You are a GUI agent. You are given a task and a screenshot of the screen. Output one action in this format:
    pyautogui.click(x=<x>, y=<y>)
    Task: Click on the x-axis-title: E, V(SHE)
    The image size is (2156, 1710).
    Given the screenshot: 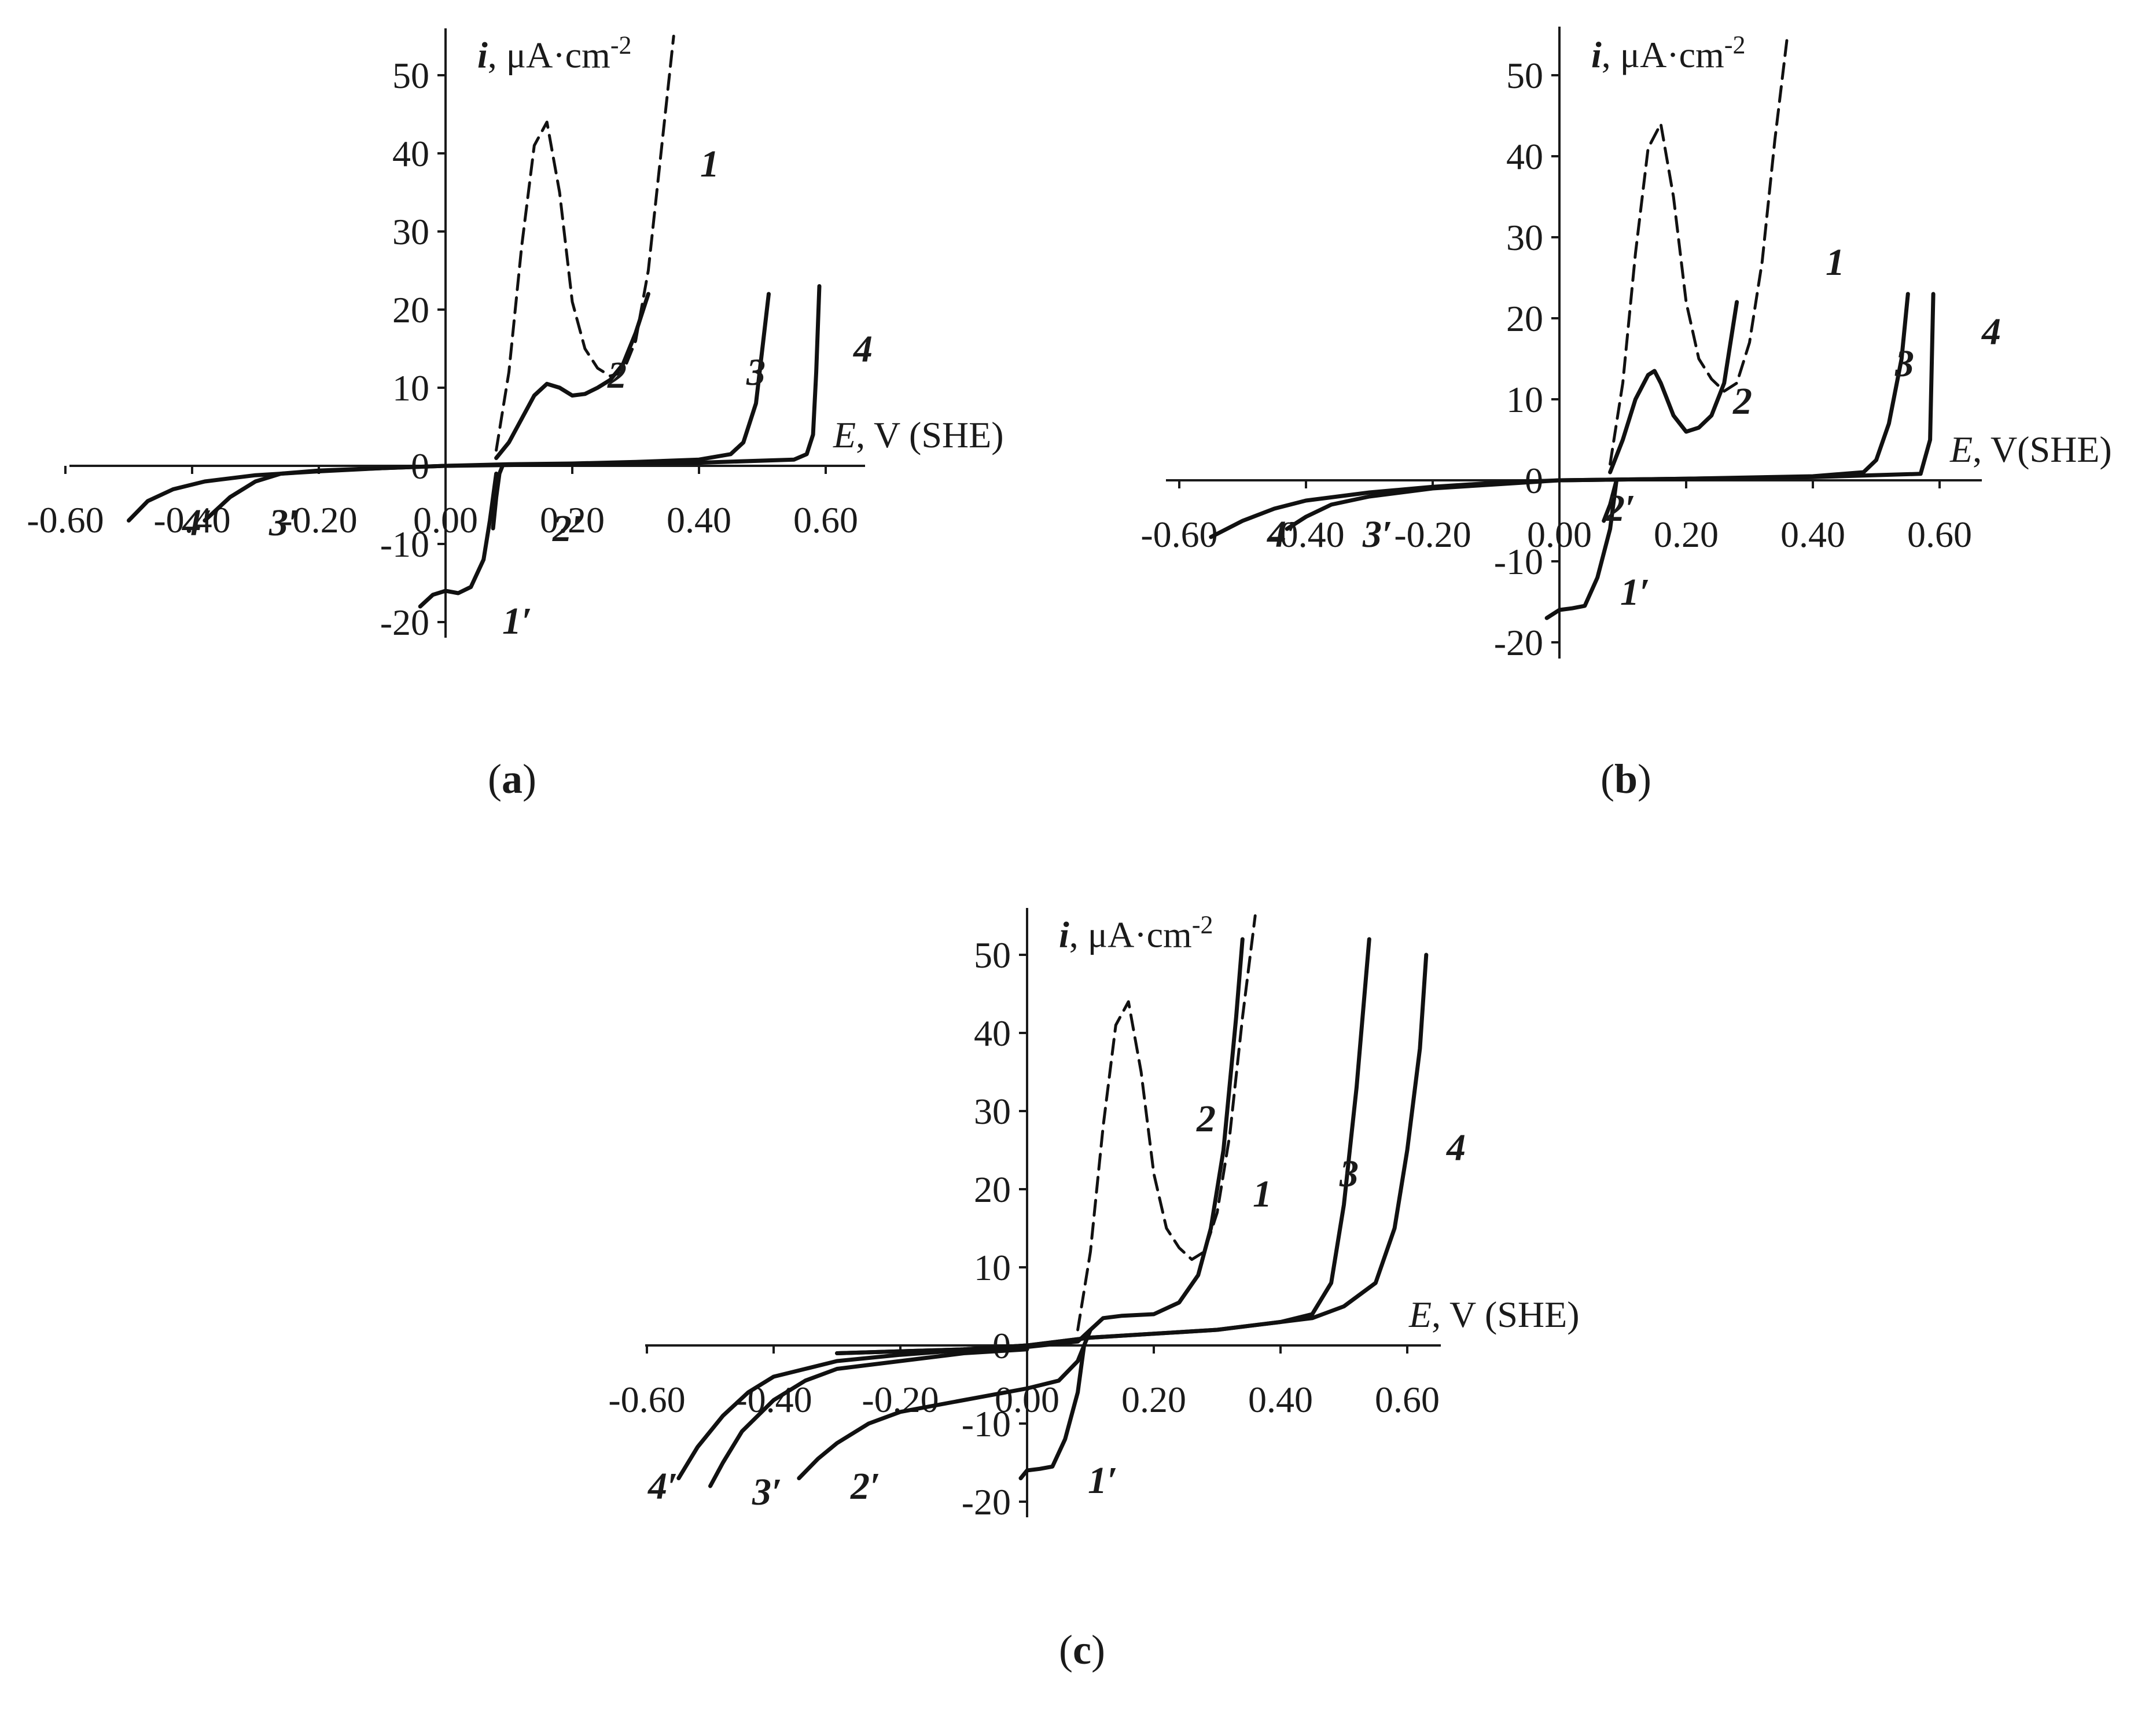 What is the action you would take?
    pyautogui.click(x=2030, y=449)
    